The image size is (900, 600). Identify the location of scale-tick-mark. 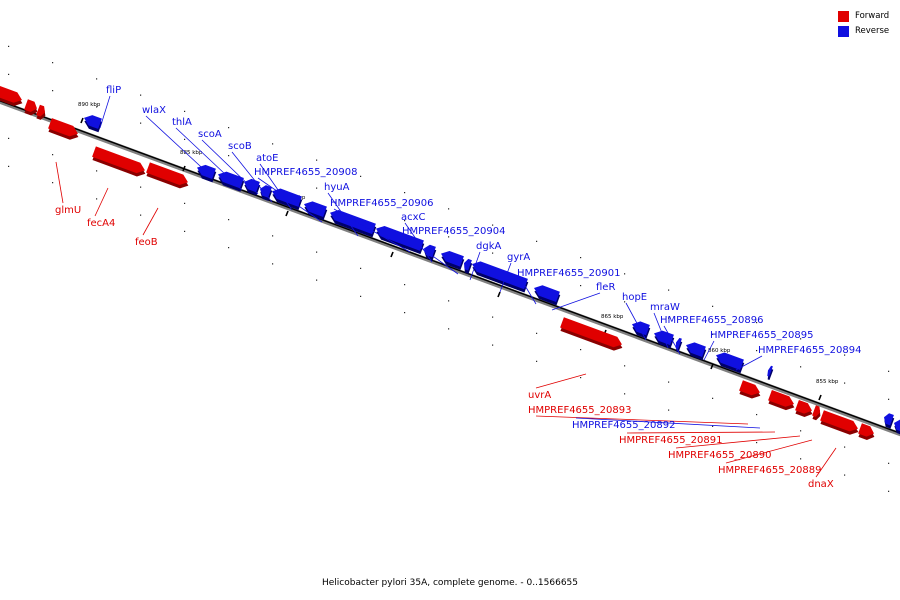
(287, 213).